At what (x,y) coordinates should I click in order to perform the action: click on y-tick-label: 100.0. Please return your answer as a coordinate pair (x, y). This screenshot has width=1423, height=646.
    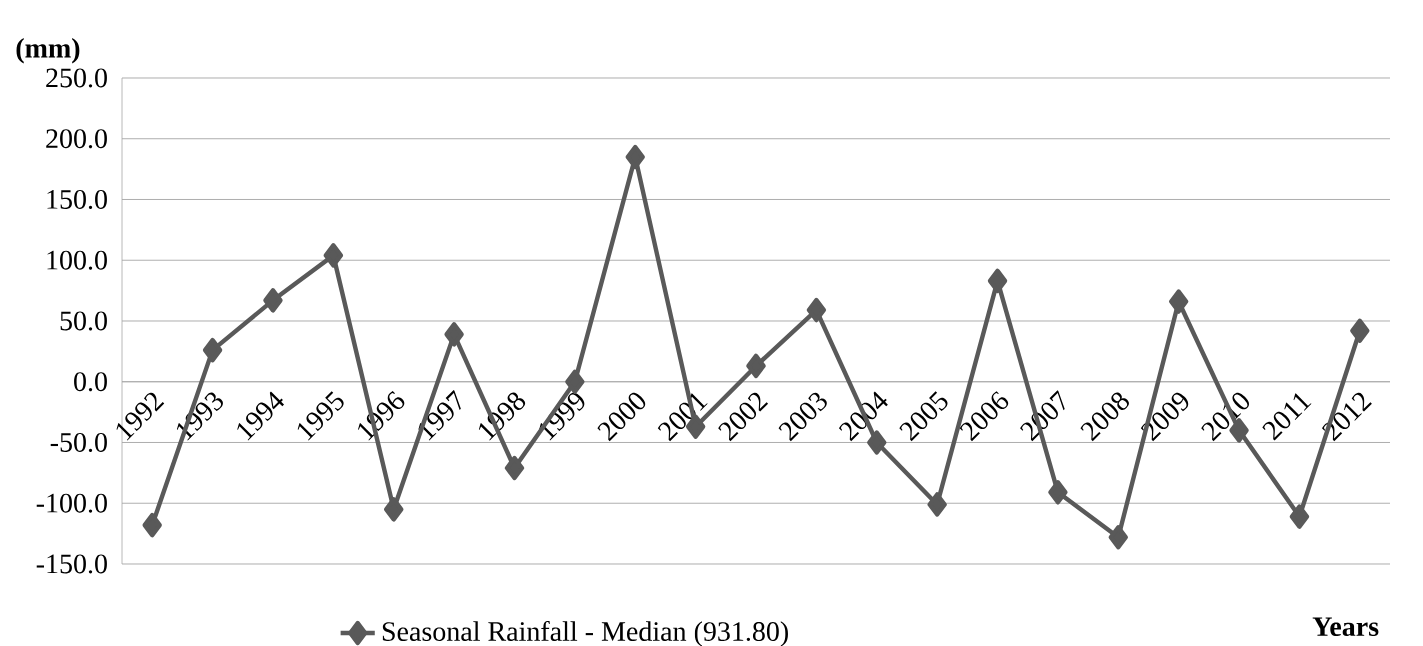
    Looking at the image, I should click on (77, 260).